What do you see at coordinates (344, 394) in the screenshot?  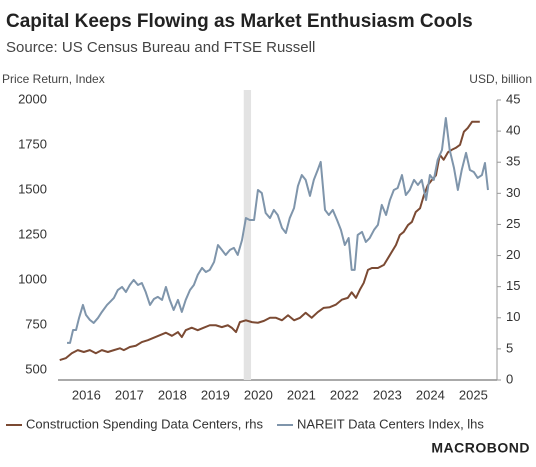 I see `x-tick-label: 2022` at bounding box center [344, 394].